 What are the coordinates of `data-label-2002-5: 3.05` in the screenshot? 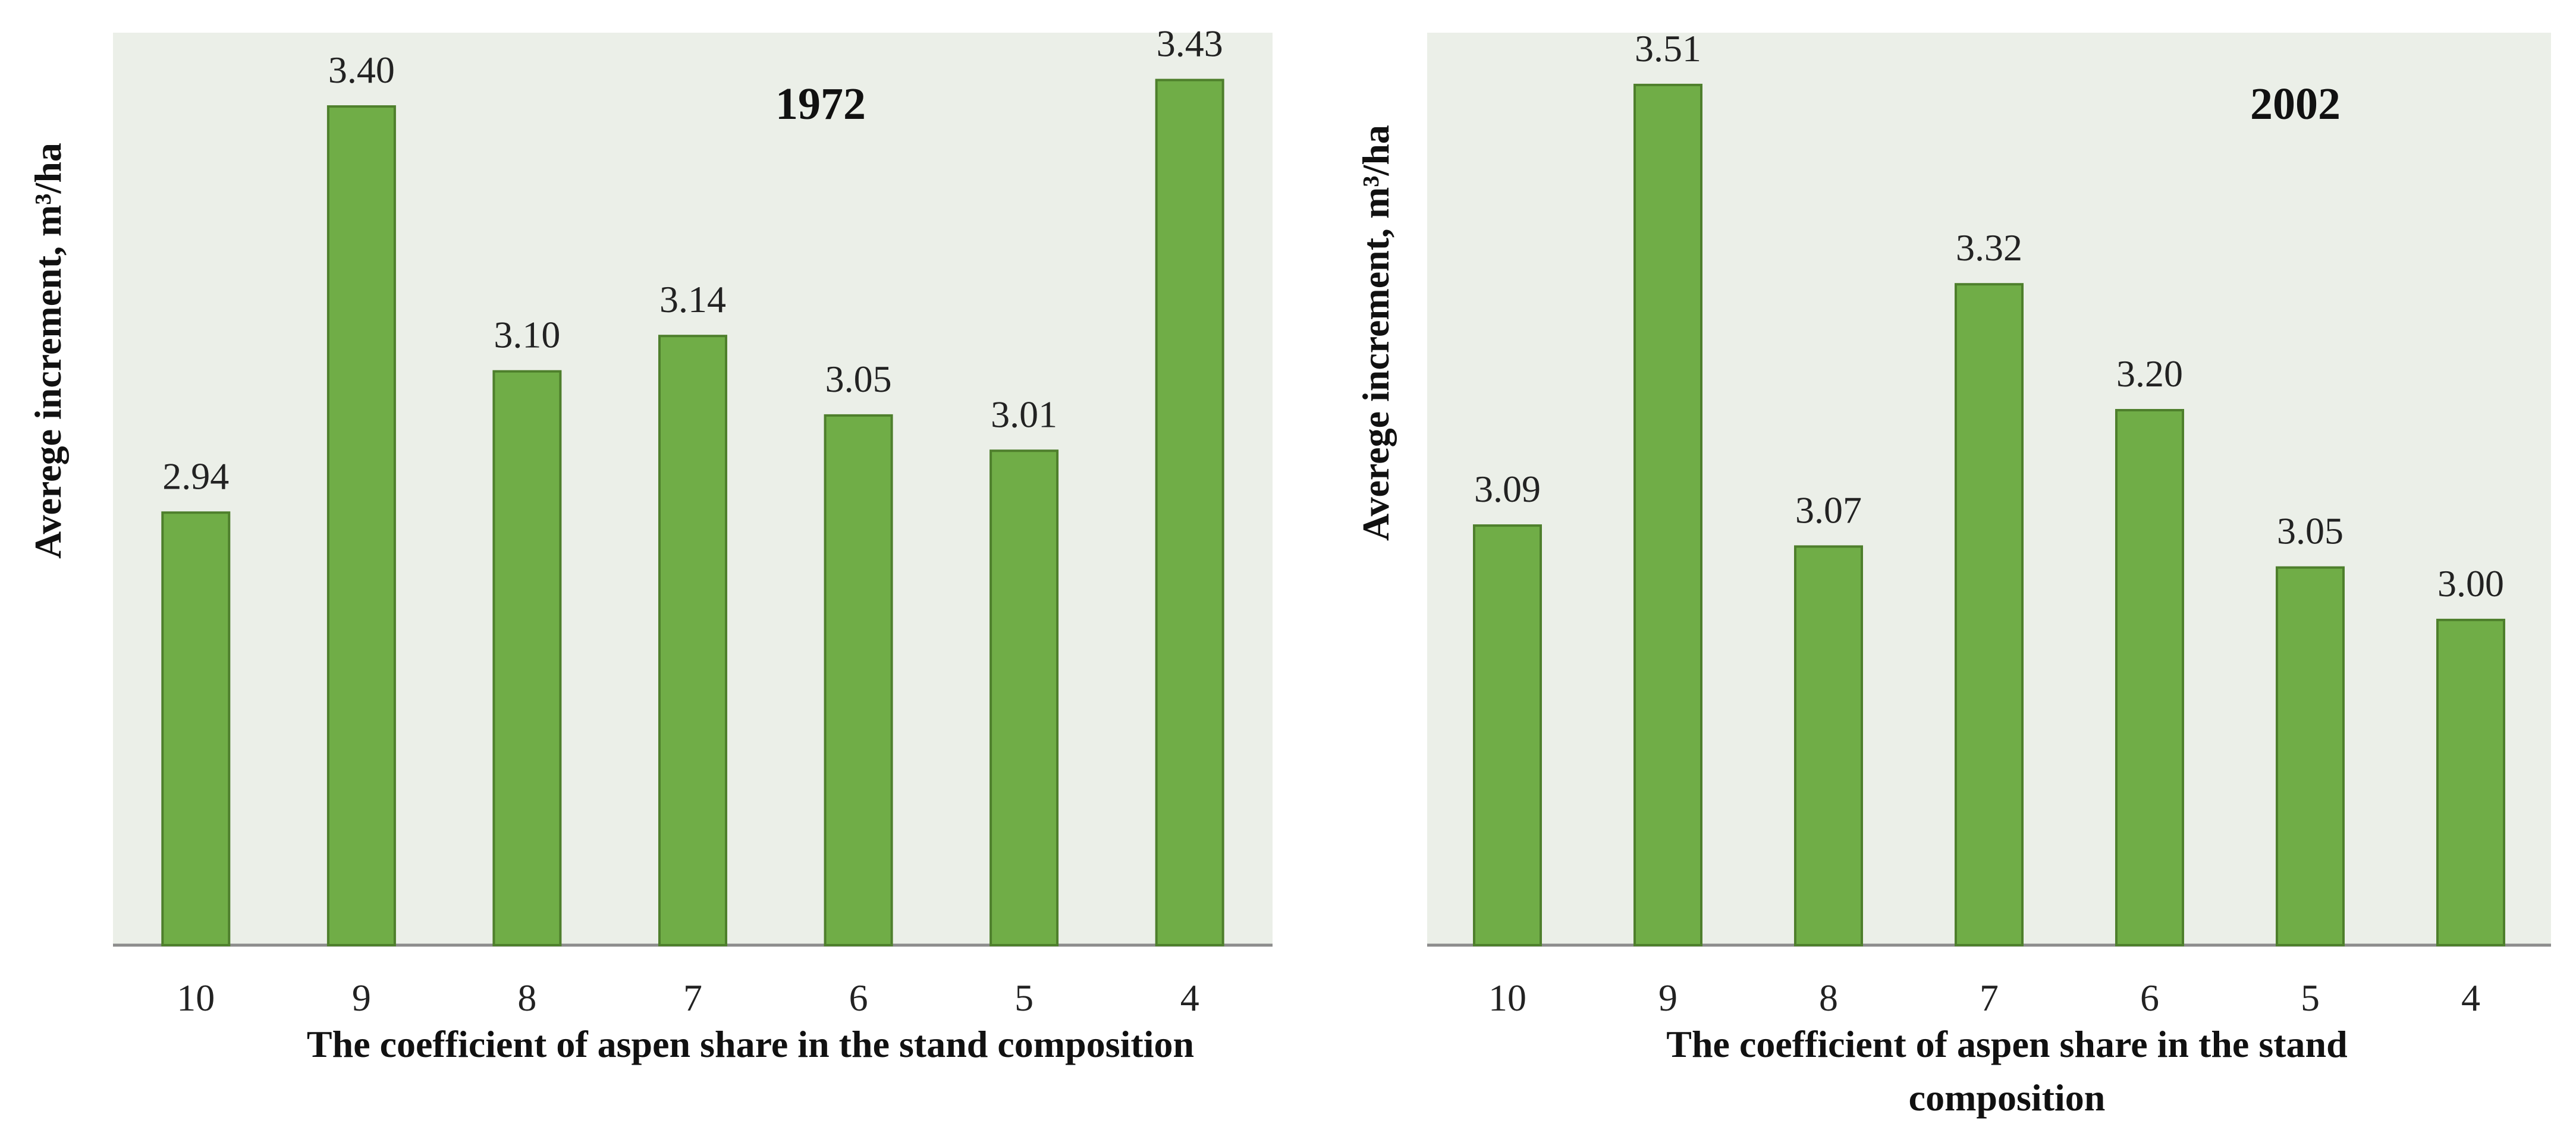 It's located at (2310, 531).